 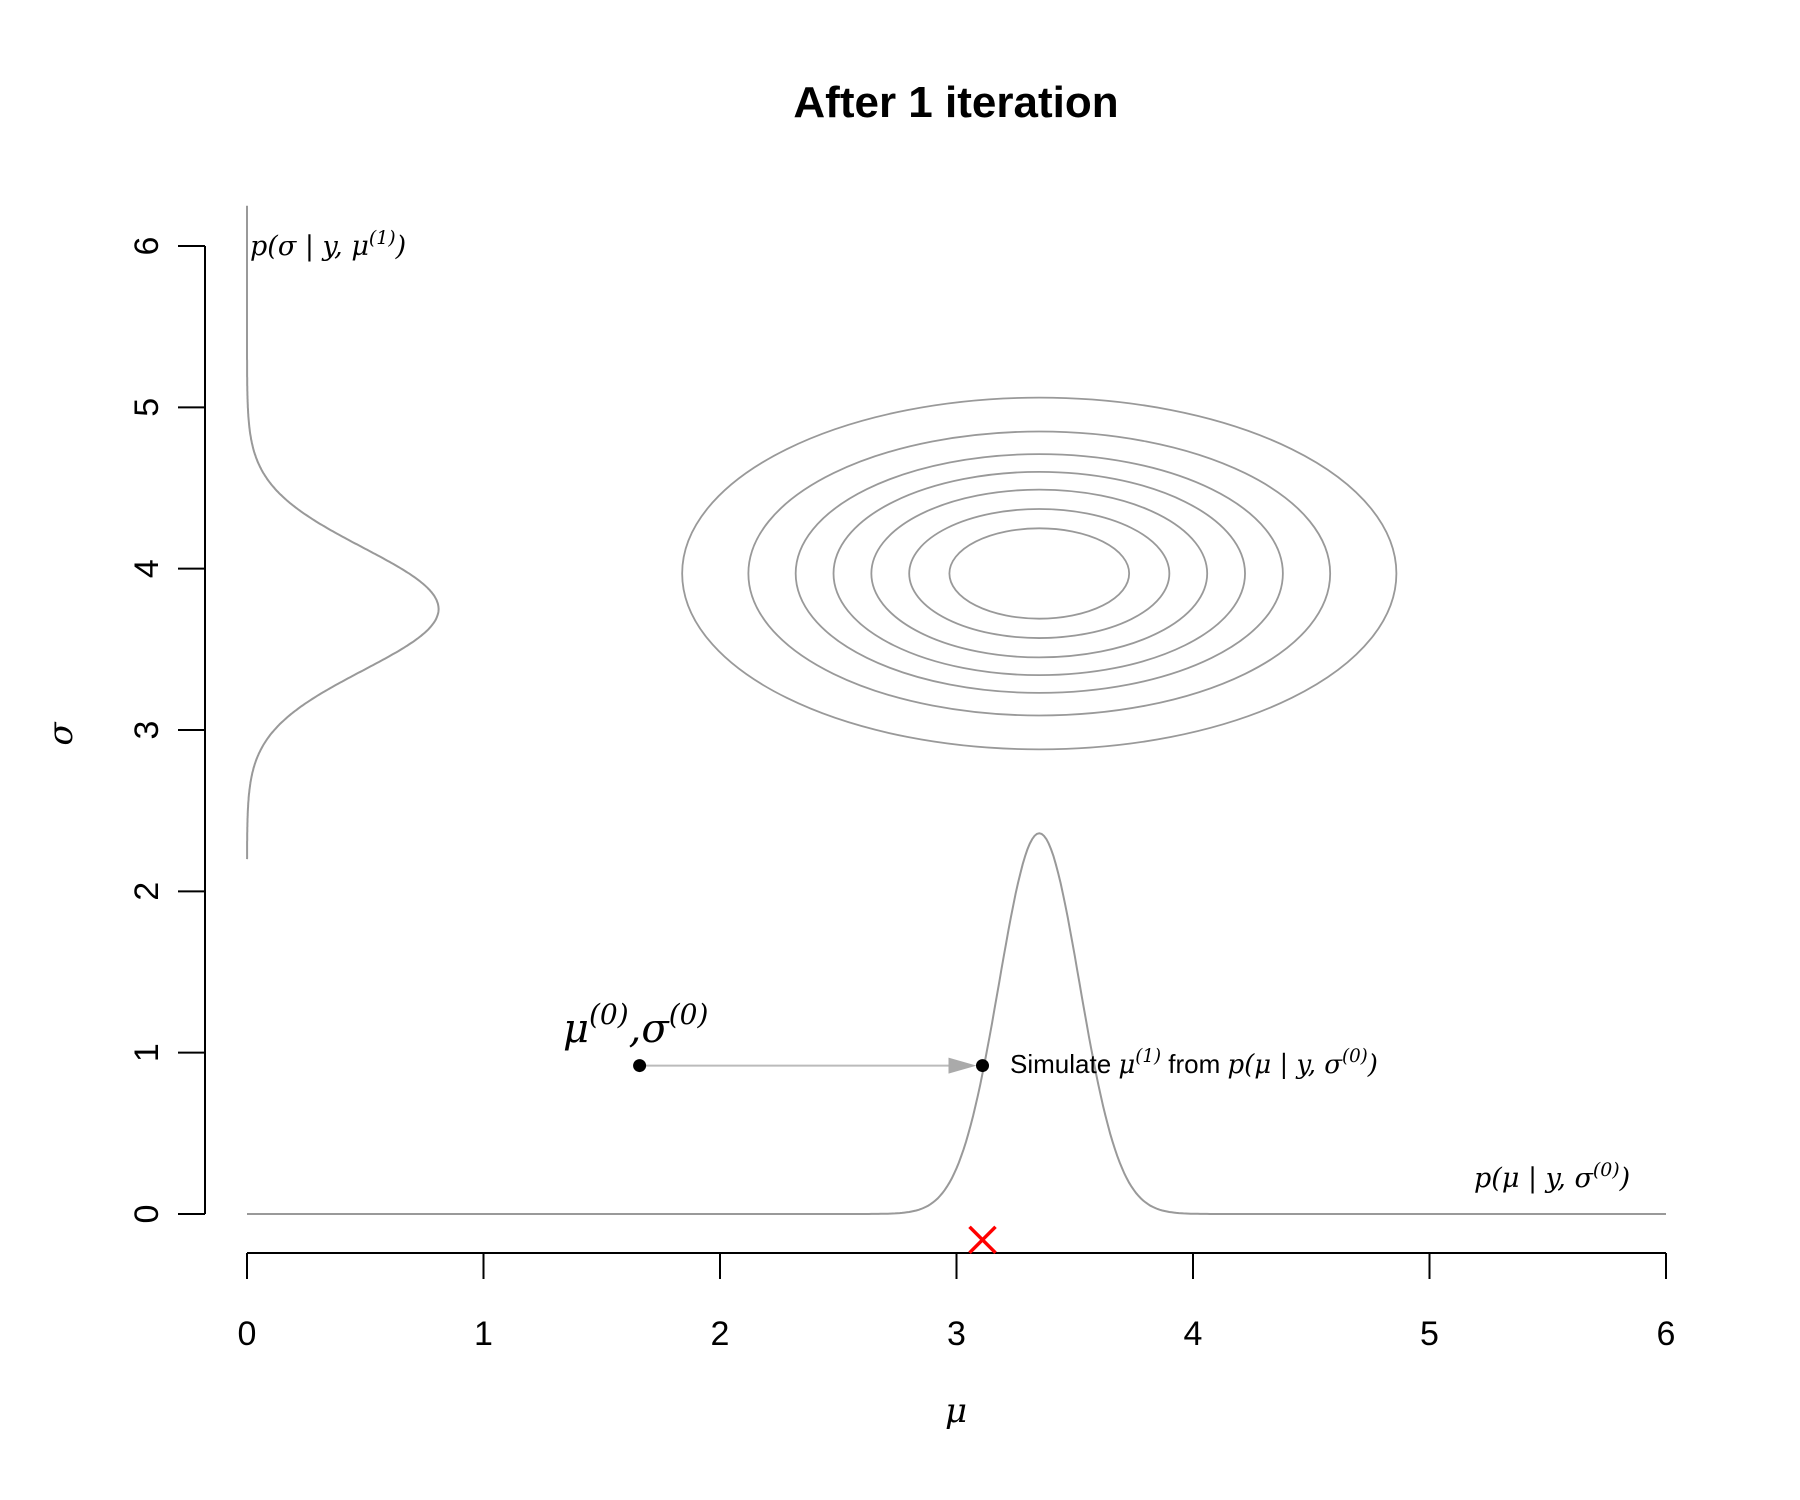 What do you see at coordinates (328, 244) in the screenshot?
I see `sigma-density-label: p(σ | y, μ(1))` at bounding box center [328, 244].